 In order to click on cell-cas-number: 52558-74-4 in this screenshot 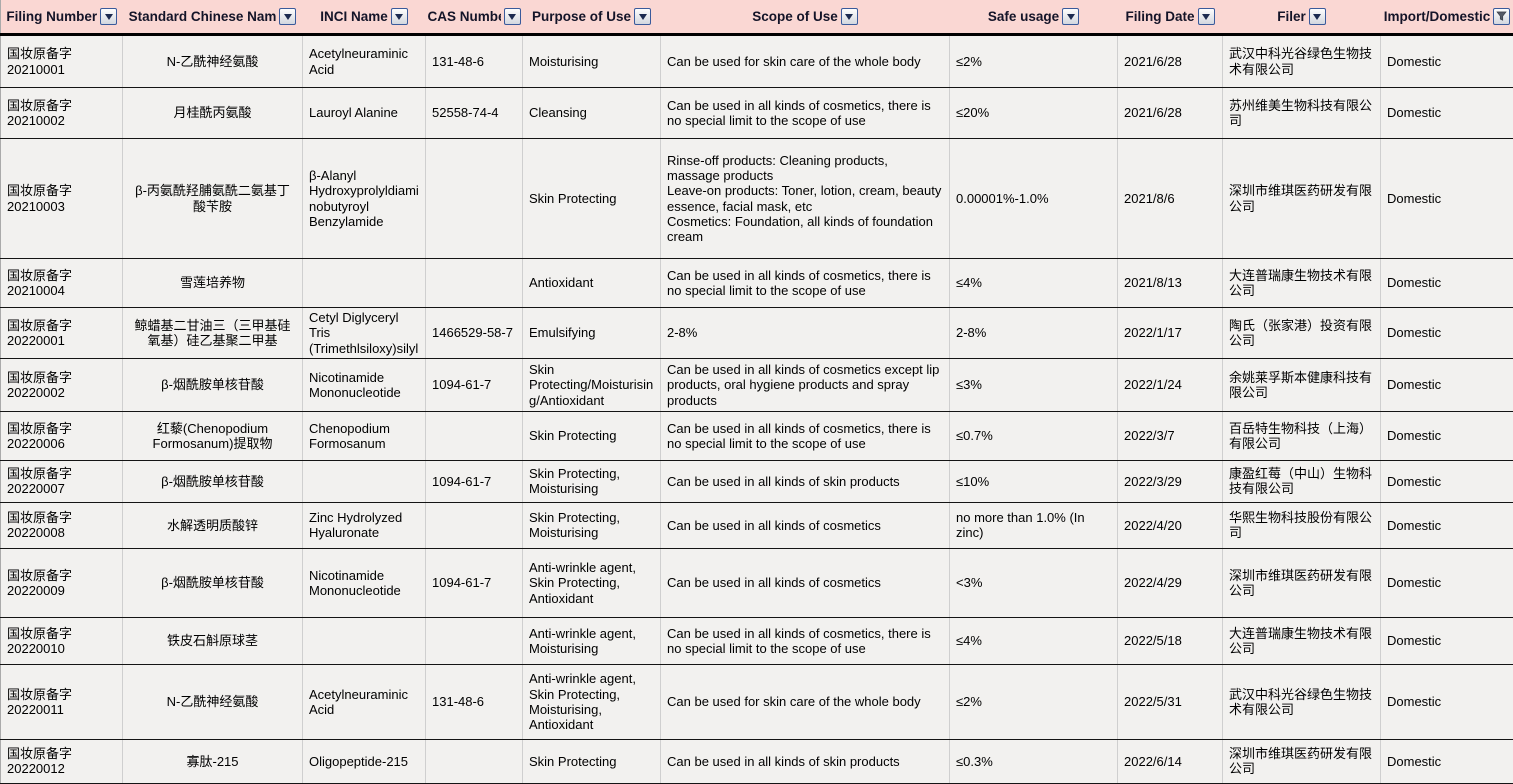, I will do `click(474, 113)`.